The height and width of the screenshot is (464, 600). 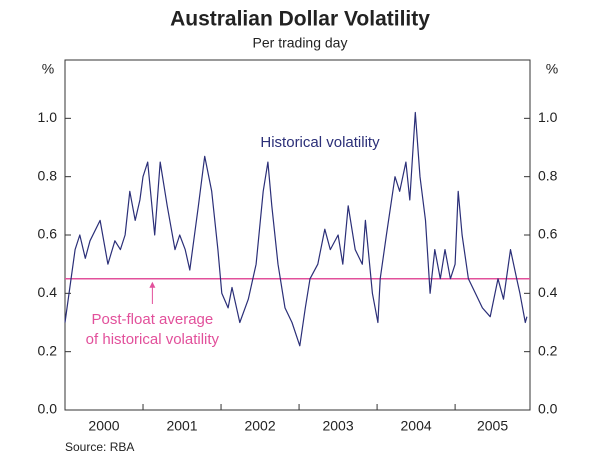 I want to click on y2-tick-label: 0.6, so click(x=548, y=234).